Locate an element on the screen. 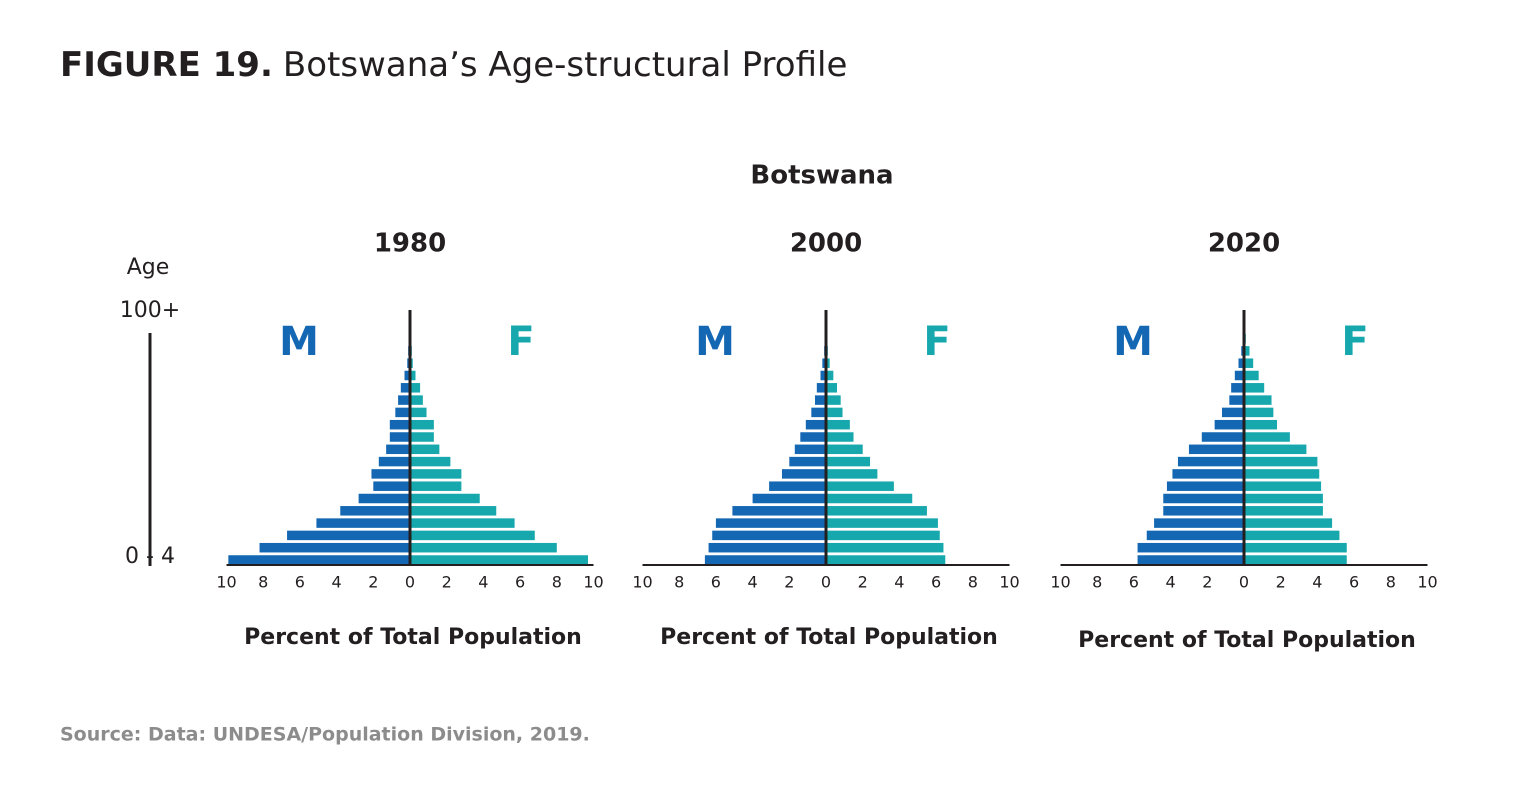 The height and width of the screenshot is (801, 1536). panel-title: 2000 is located at coordinates (826, 244).